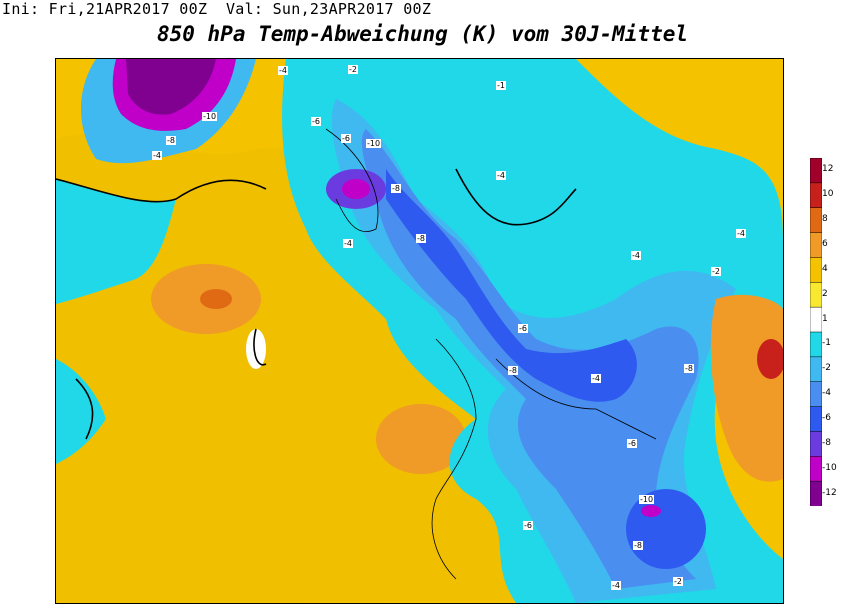 The width and height of the screenshot is (845, 604). Describe the element at coordinates (826, 343) in the screenshot. I see `colorbar-tick-label: -1` at that location.